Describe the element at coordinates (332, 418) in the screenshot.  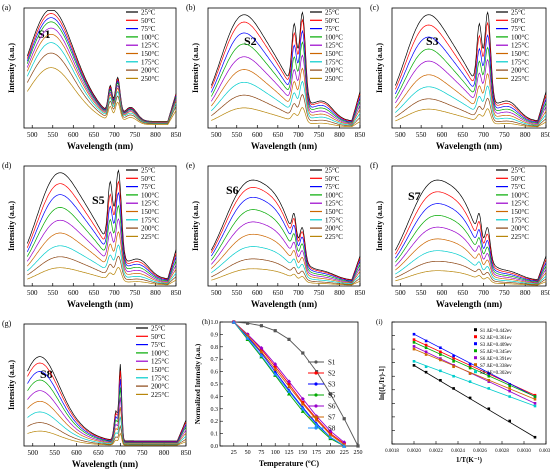
I see `legend-entry: S7` at that location.